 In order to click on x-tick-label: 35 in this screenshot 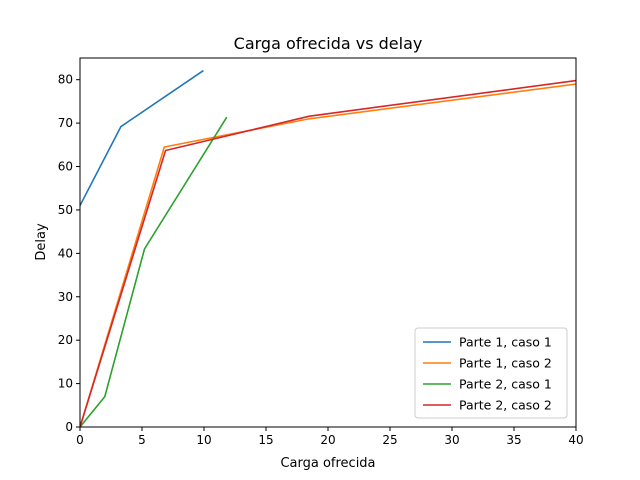, I will do `click(513, 440)`.